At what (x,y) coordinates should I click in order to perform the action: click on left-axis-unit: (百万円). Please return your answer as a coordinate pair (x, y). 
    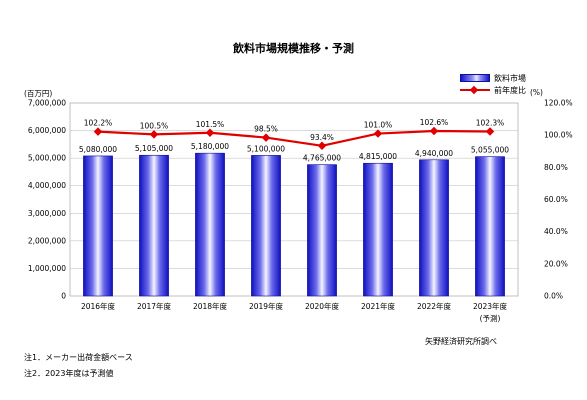
    Looking at the image, I should click on (38, 93).